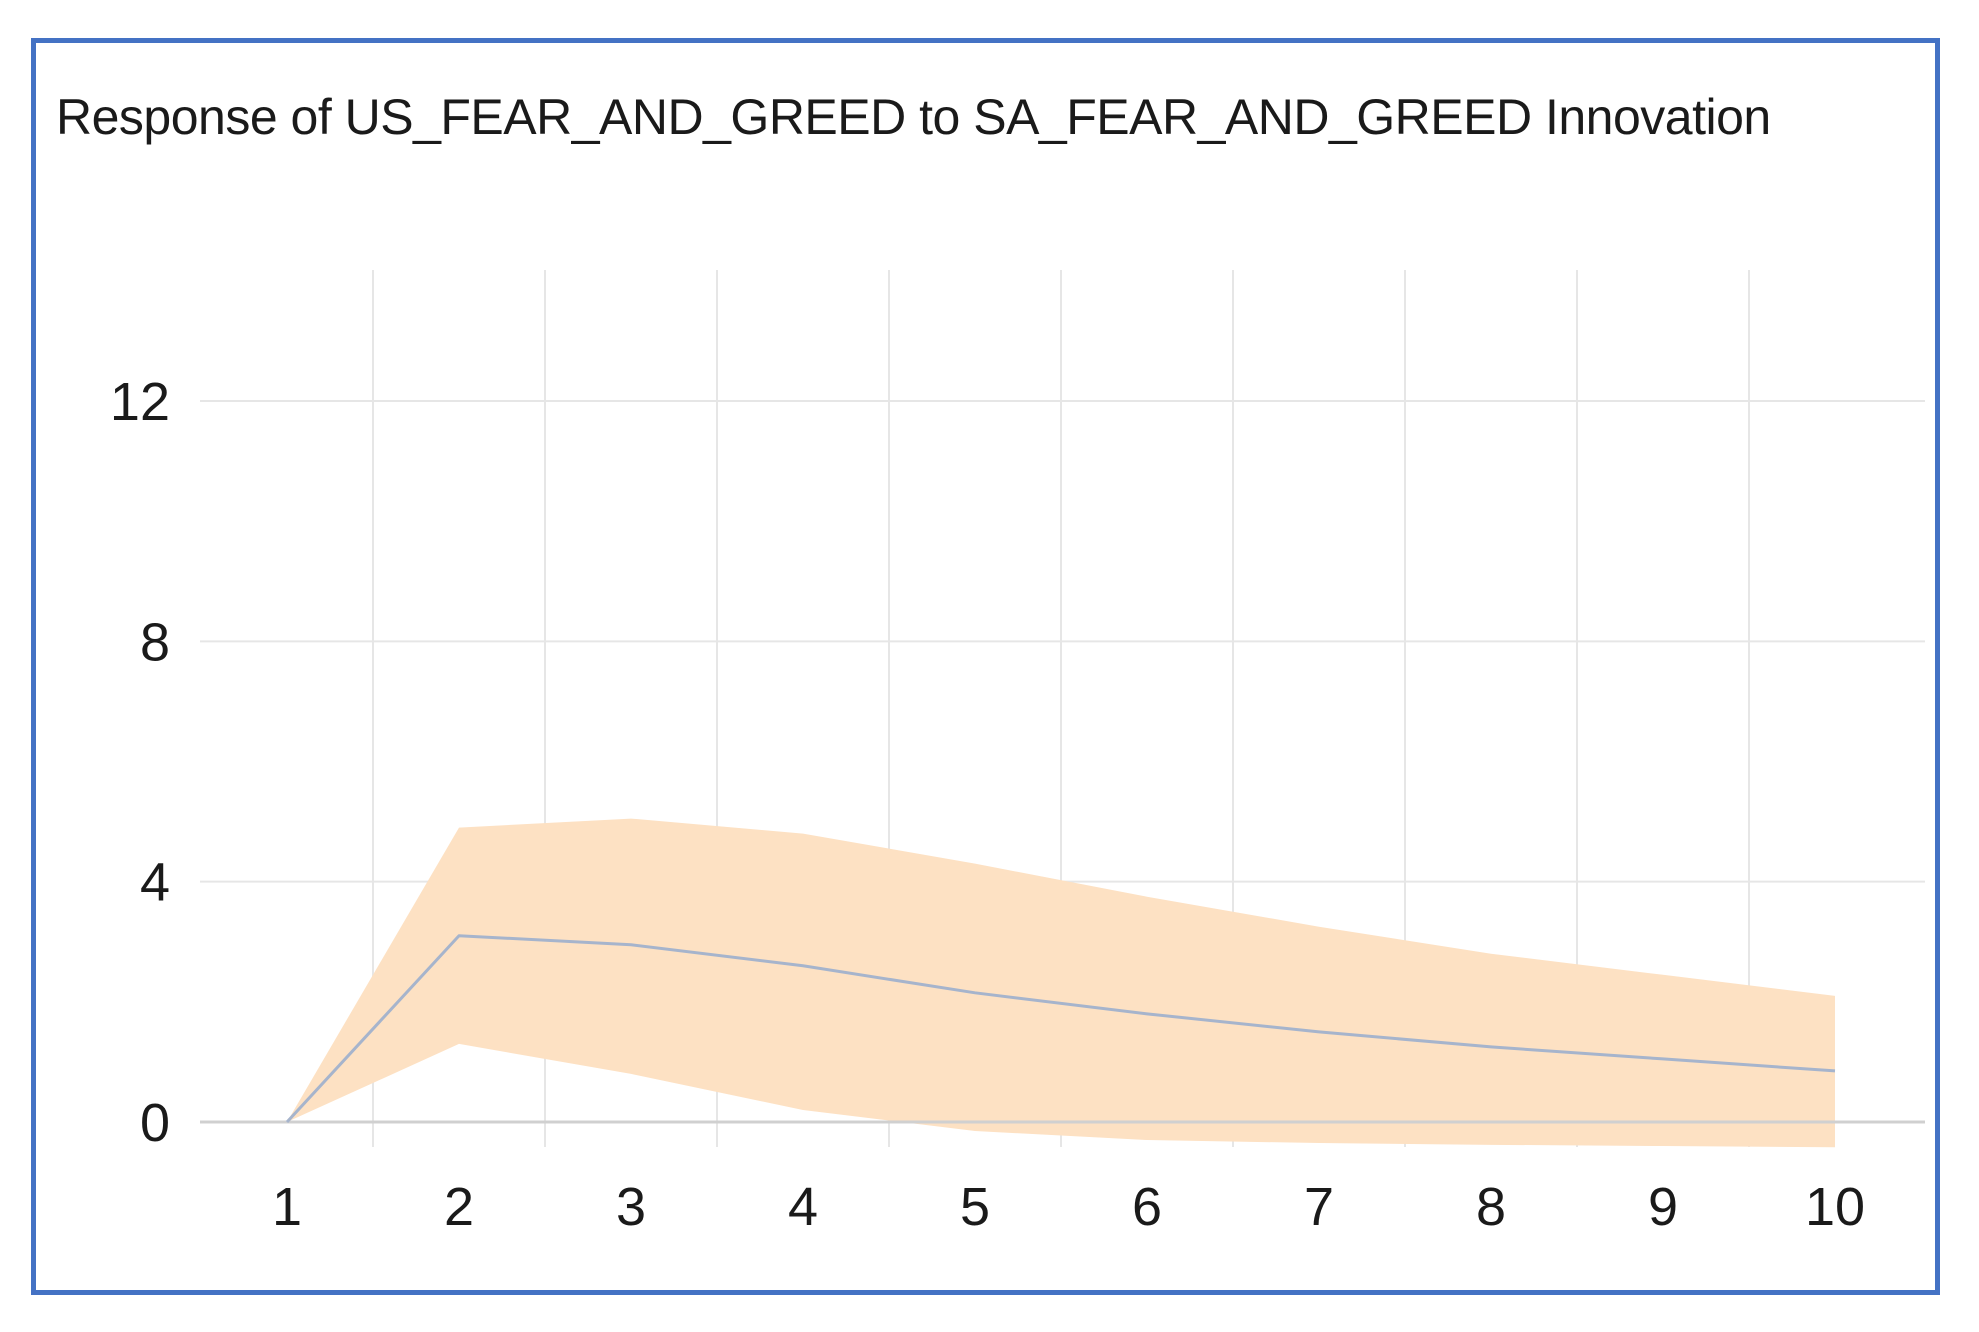 The image size is (1979, 1332). Describe the element at coordinates (459, 1207) in the screenshot. I see `x-tick-label: 2` at that location.